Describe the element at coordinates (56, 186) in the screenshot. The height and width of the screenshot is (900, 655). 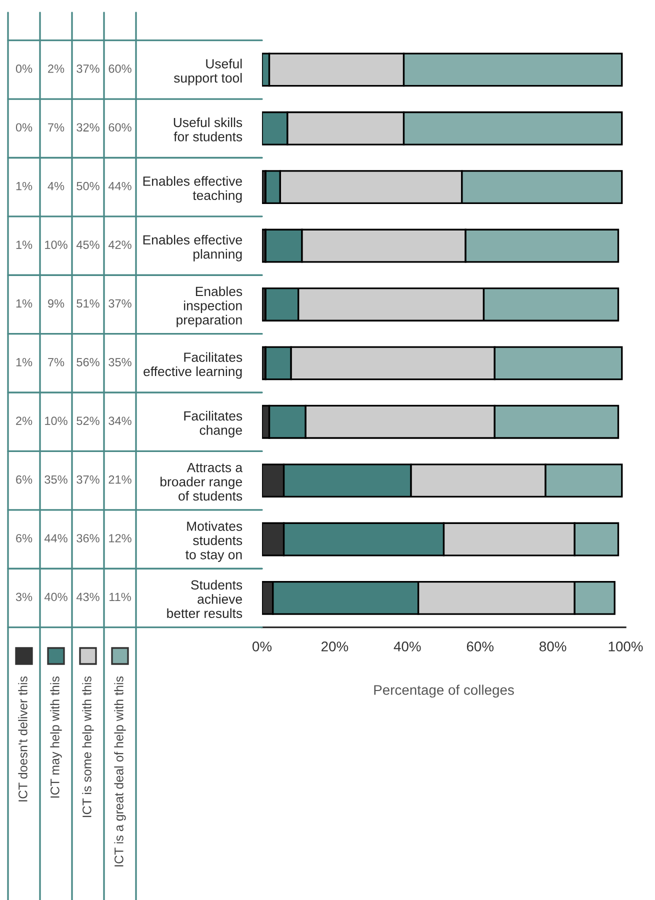
I see `data-label: 4%` at that location.